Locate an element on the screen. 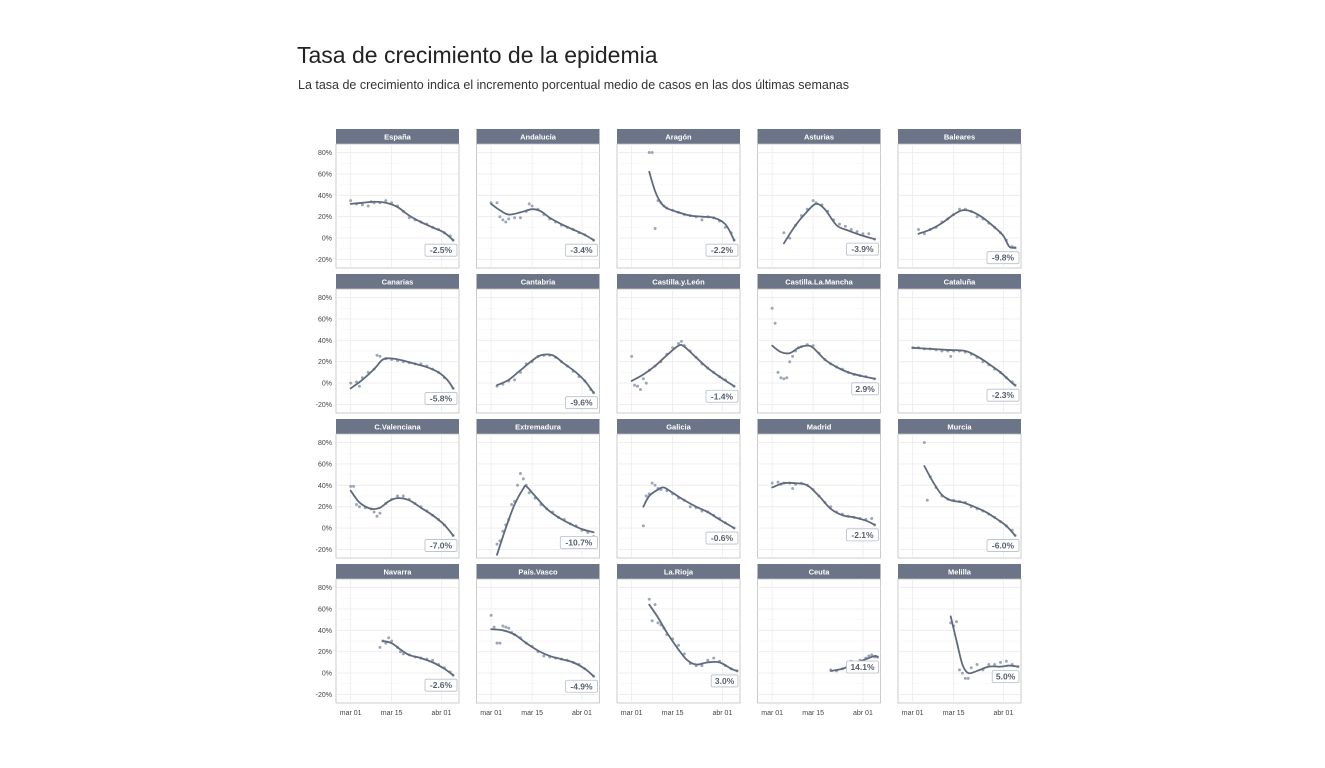  panel-title: Madrid is located at coordinates (819, 427).